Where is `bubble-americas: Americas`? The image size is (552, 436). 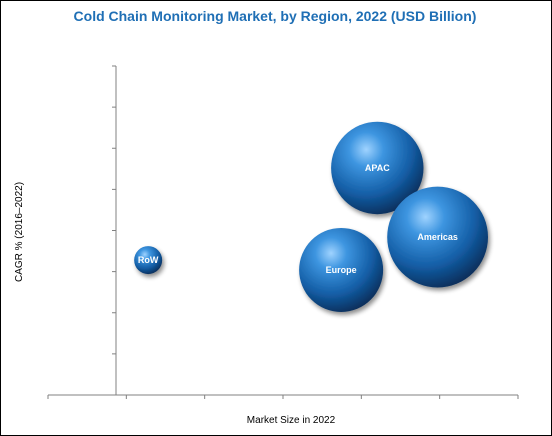 bubble-americas: Americas is located at coordinates (437, 237).